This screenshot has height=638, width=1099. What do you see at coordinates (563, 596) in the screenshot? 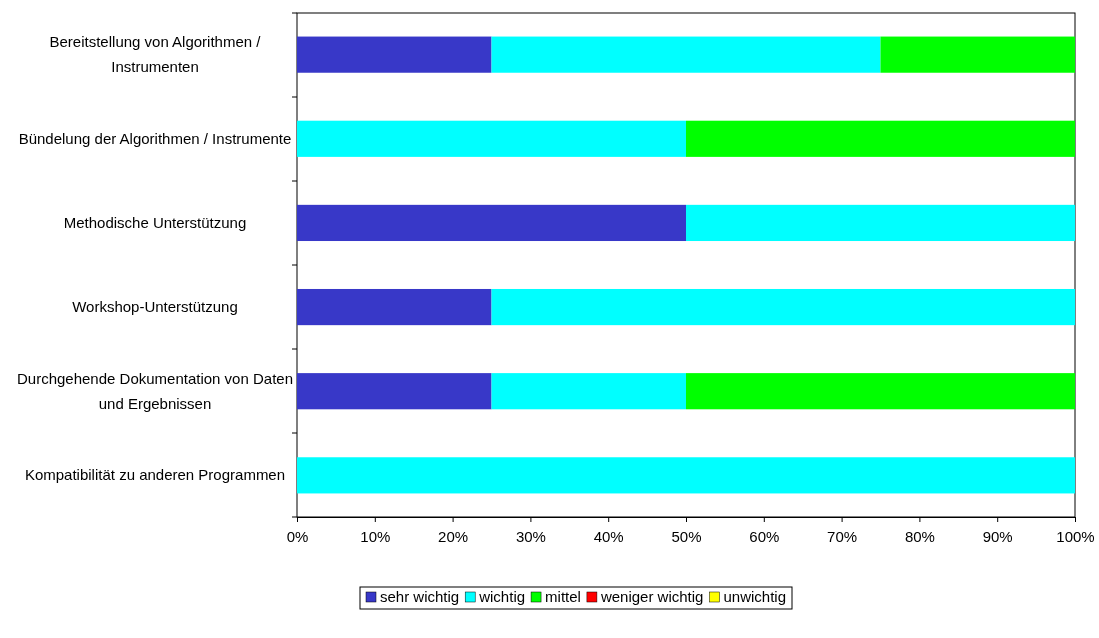
I see `legend-label: mittel` at bounding box center [563, 596].